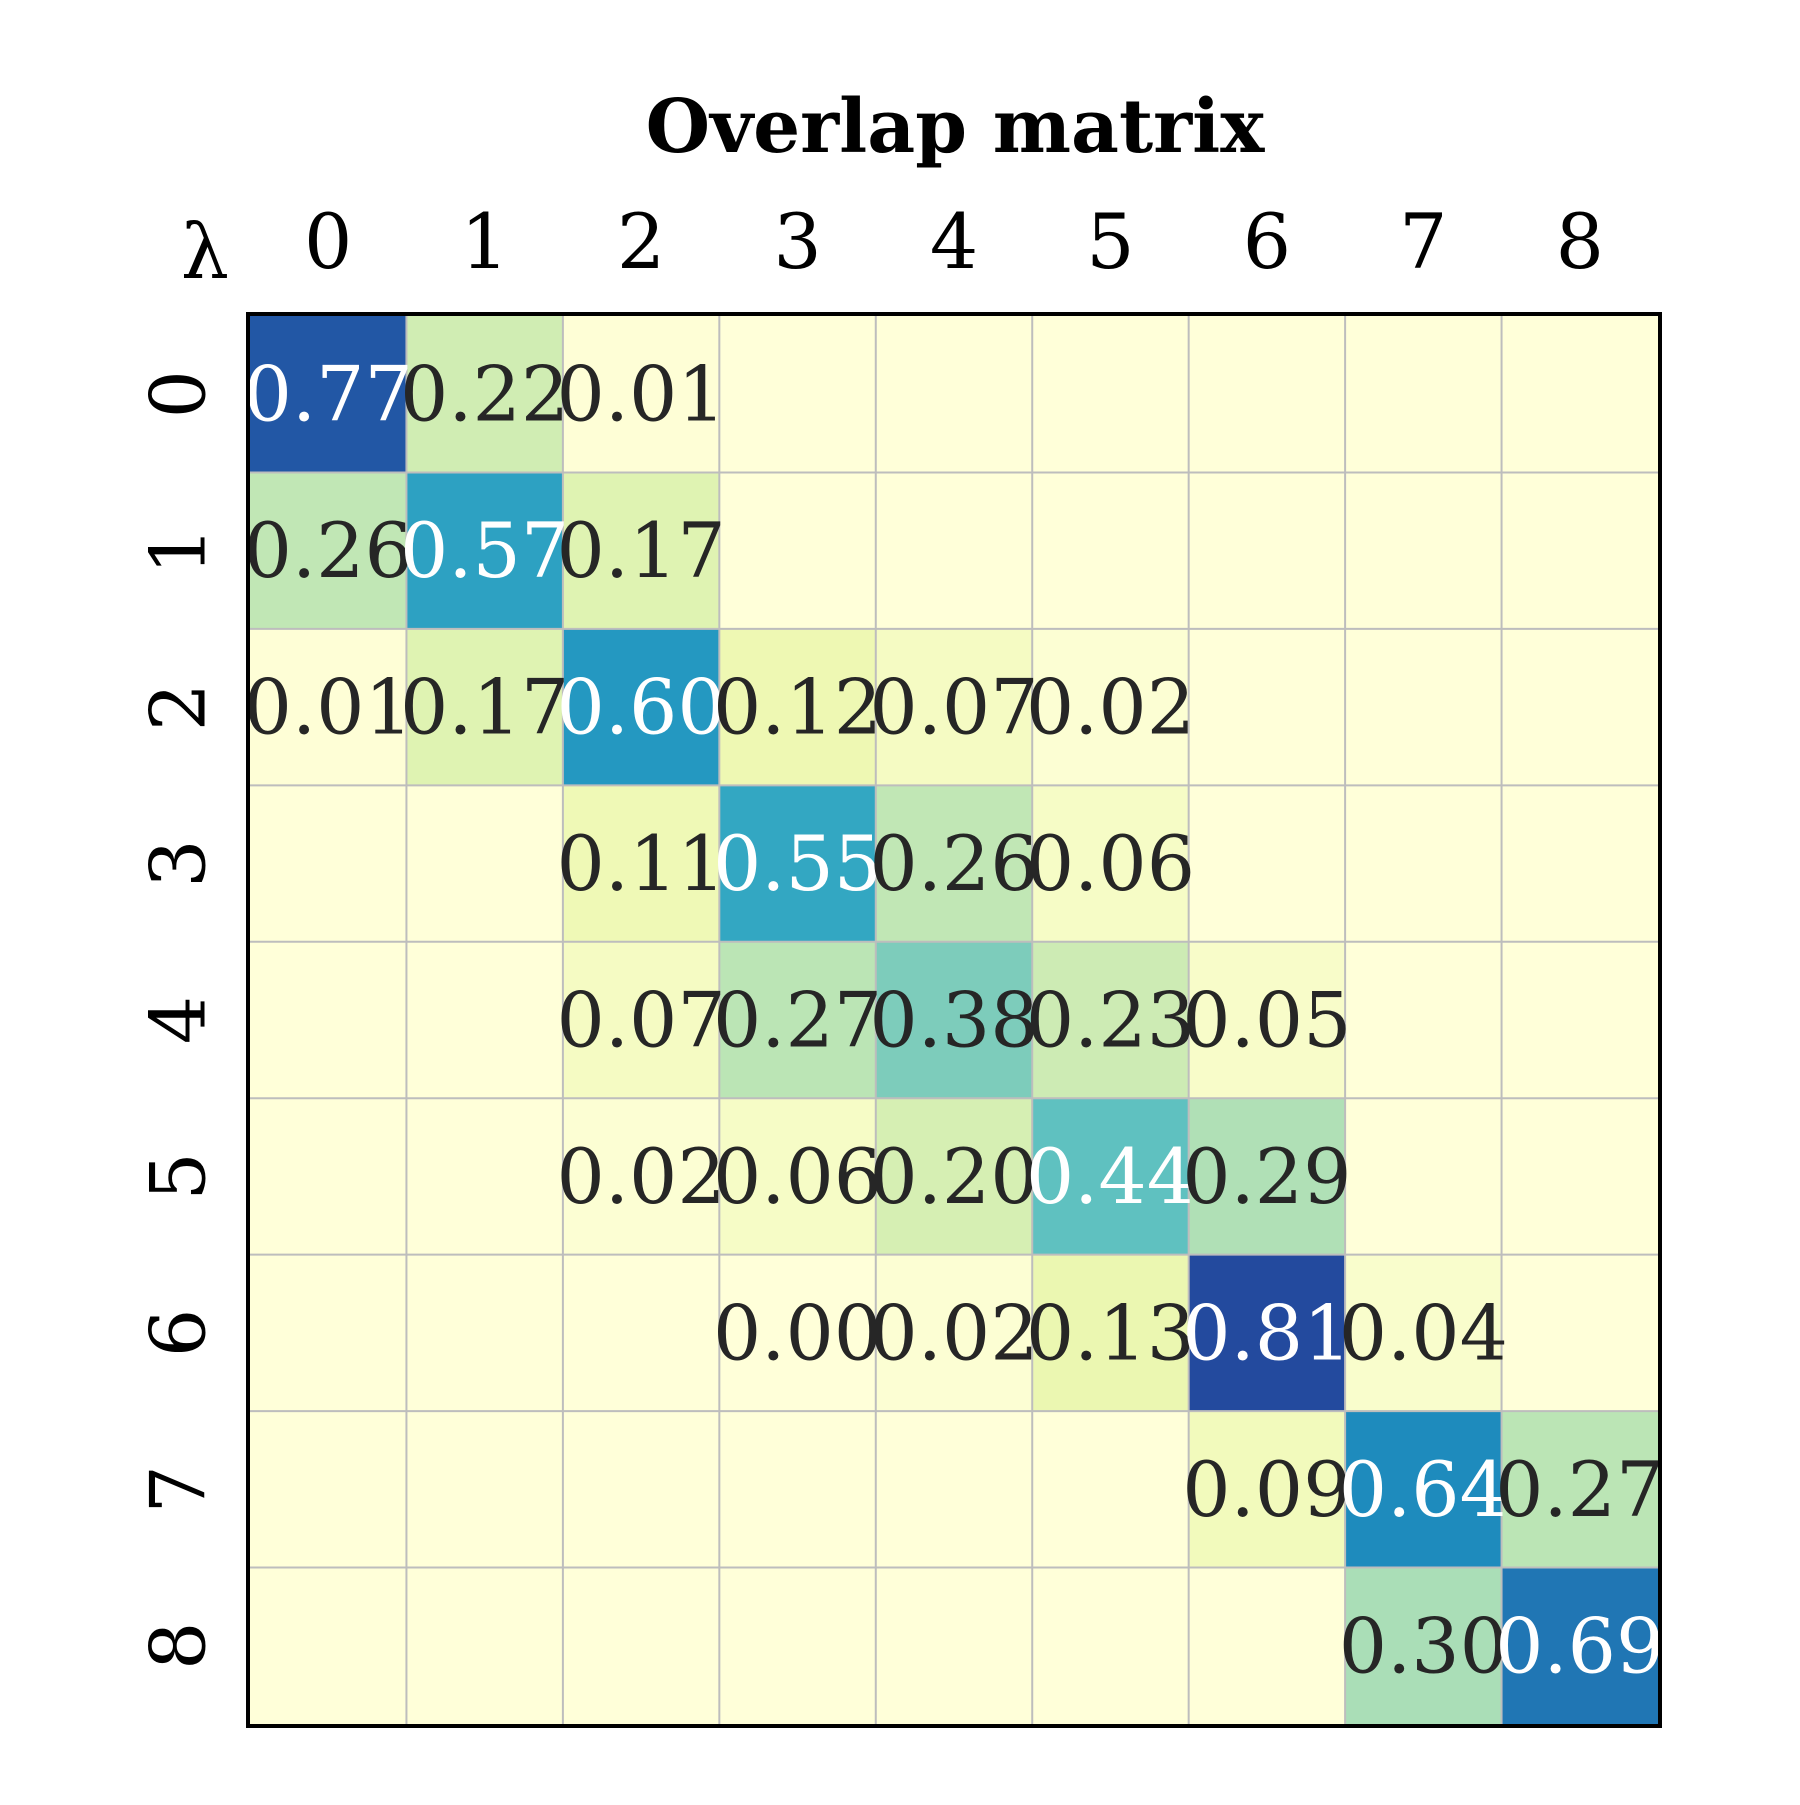 The height and width of the screenshot is (1805, 1800). Describe the element at coordinates (178, 550) in the screenshot. I see `y-tick-label-1: 1` at that location.